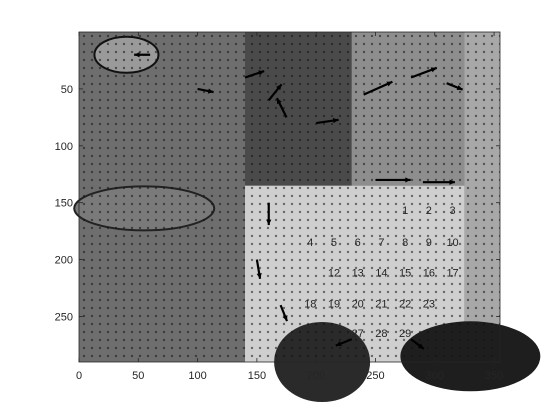 The height and width of the screenshot is (420, 560). I want to click on calendar-number: 2, so click(429, 211).